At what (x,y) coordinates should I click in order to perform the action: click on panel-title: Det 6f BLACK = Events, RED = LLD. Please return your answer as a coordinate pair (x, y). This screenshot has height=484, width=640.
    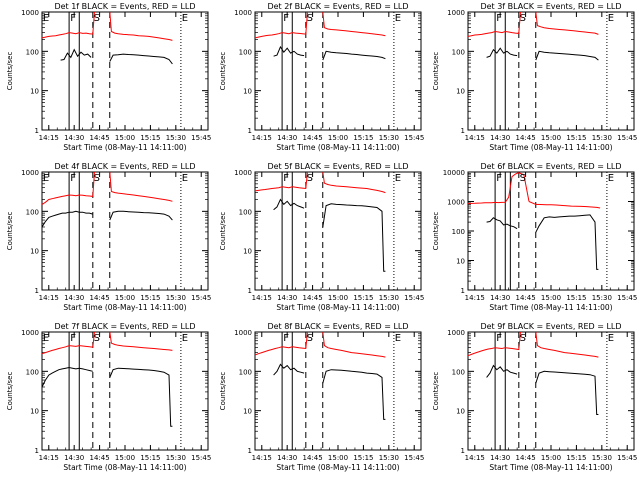
    Looking at the image, I should click on (550, 166).